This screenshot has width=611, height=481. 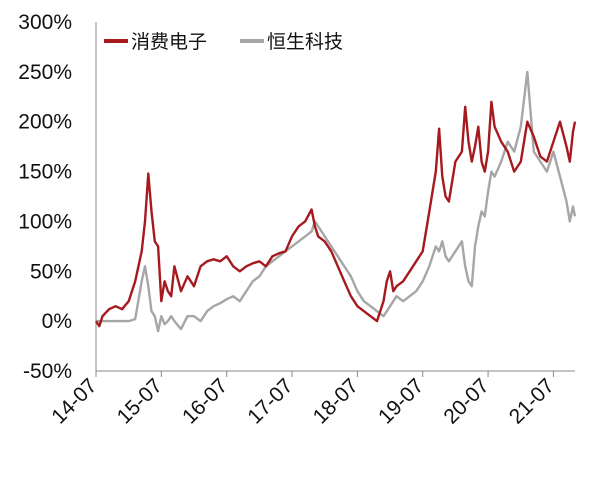 What do you see at coordinates (45, 122) in the screenshot?
I see `y-tick-label: 200%` at bounding box center [45, 122].